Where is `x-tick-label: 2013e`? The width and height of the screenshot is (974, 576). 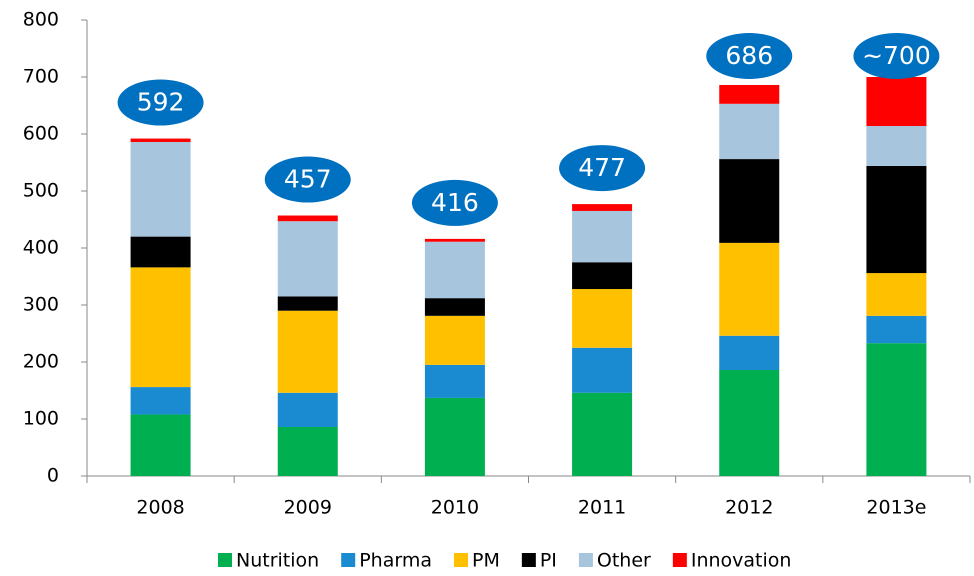 x-tick-label: 2013e is located at coordinates (896, 508).